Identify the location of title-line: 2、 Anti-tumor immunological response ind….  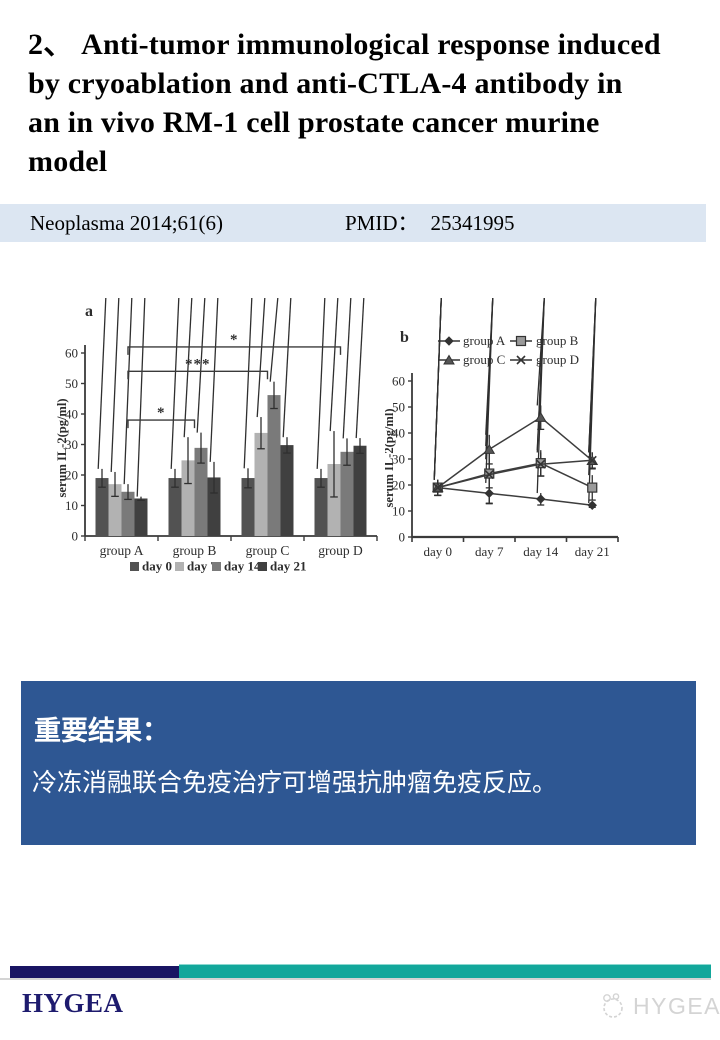
(344, 44).